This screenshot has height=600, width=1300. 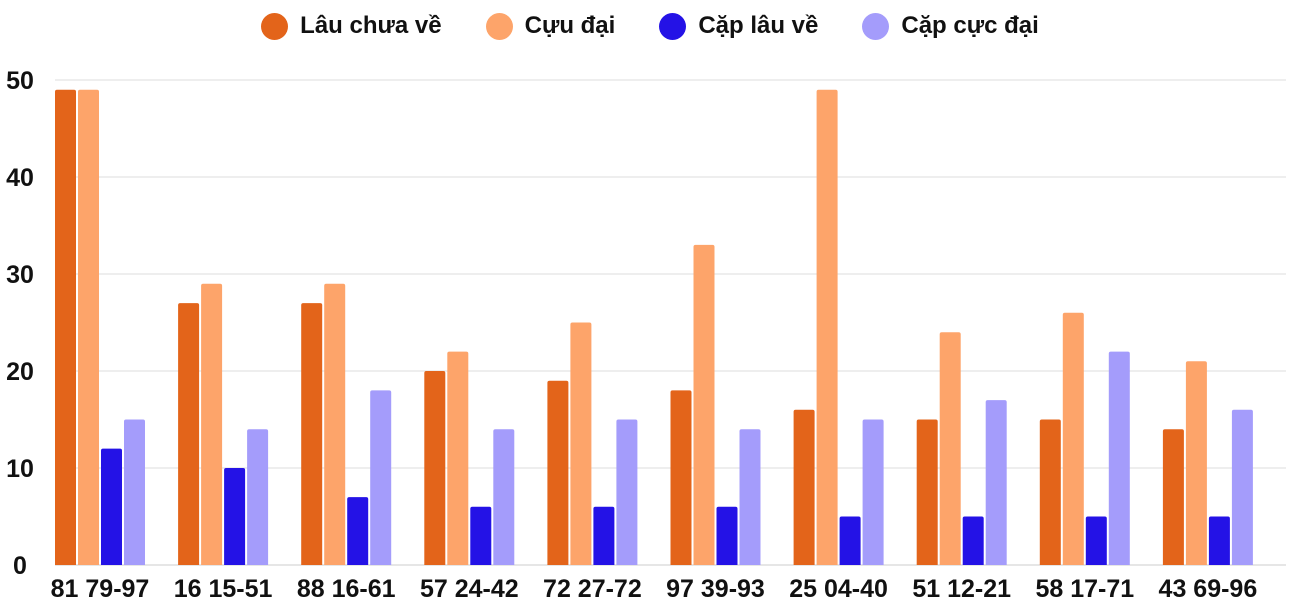 I want to click on x-tick-label: 16 15-51, so click(x=223, y=587).